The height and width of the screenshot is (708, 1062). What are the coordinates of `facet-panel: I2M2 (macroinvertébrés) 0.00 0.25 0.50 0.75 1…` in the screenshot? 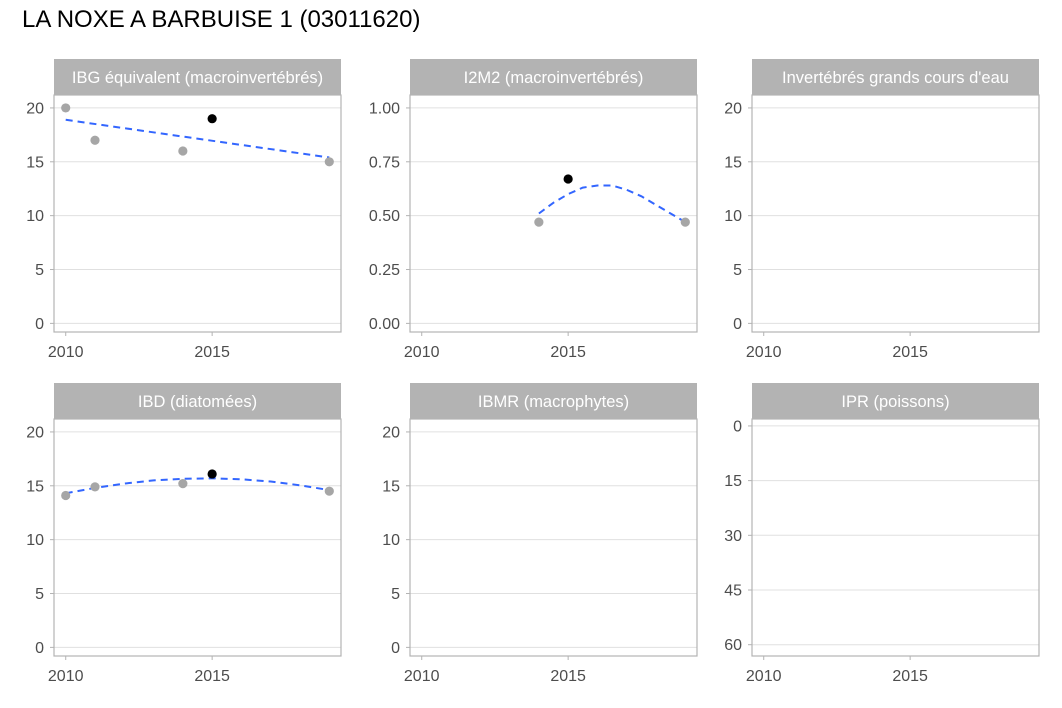 It's located at (533, 210).